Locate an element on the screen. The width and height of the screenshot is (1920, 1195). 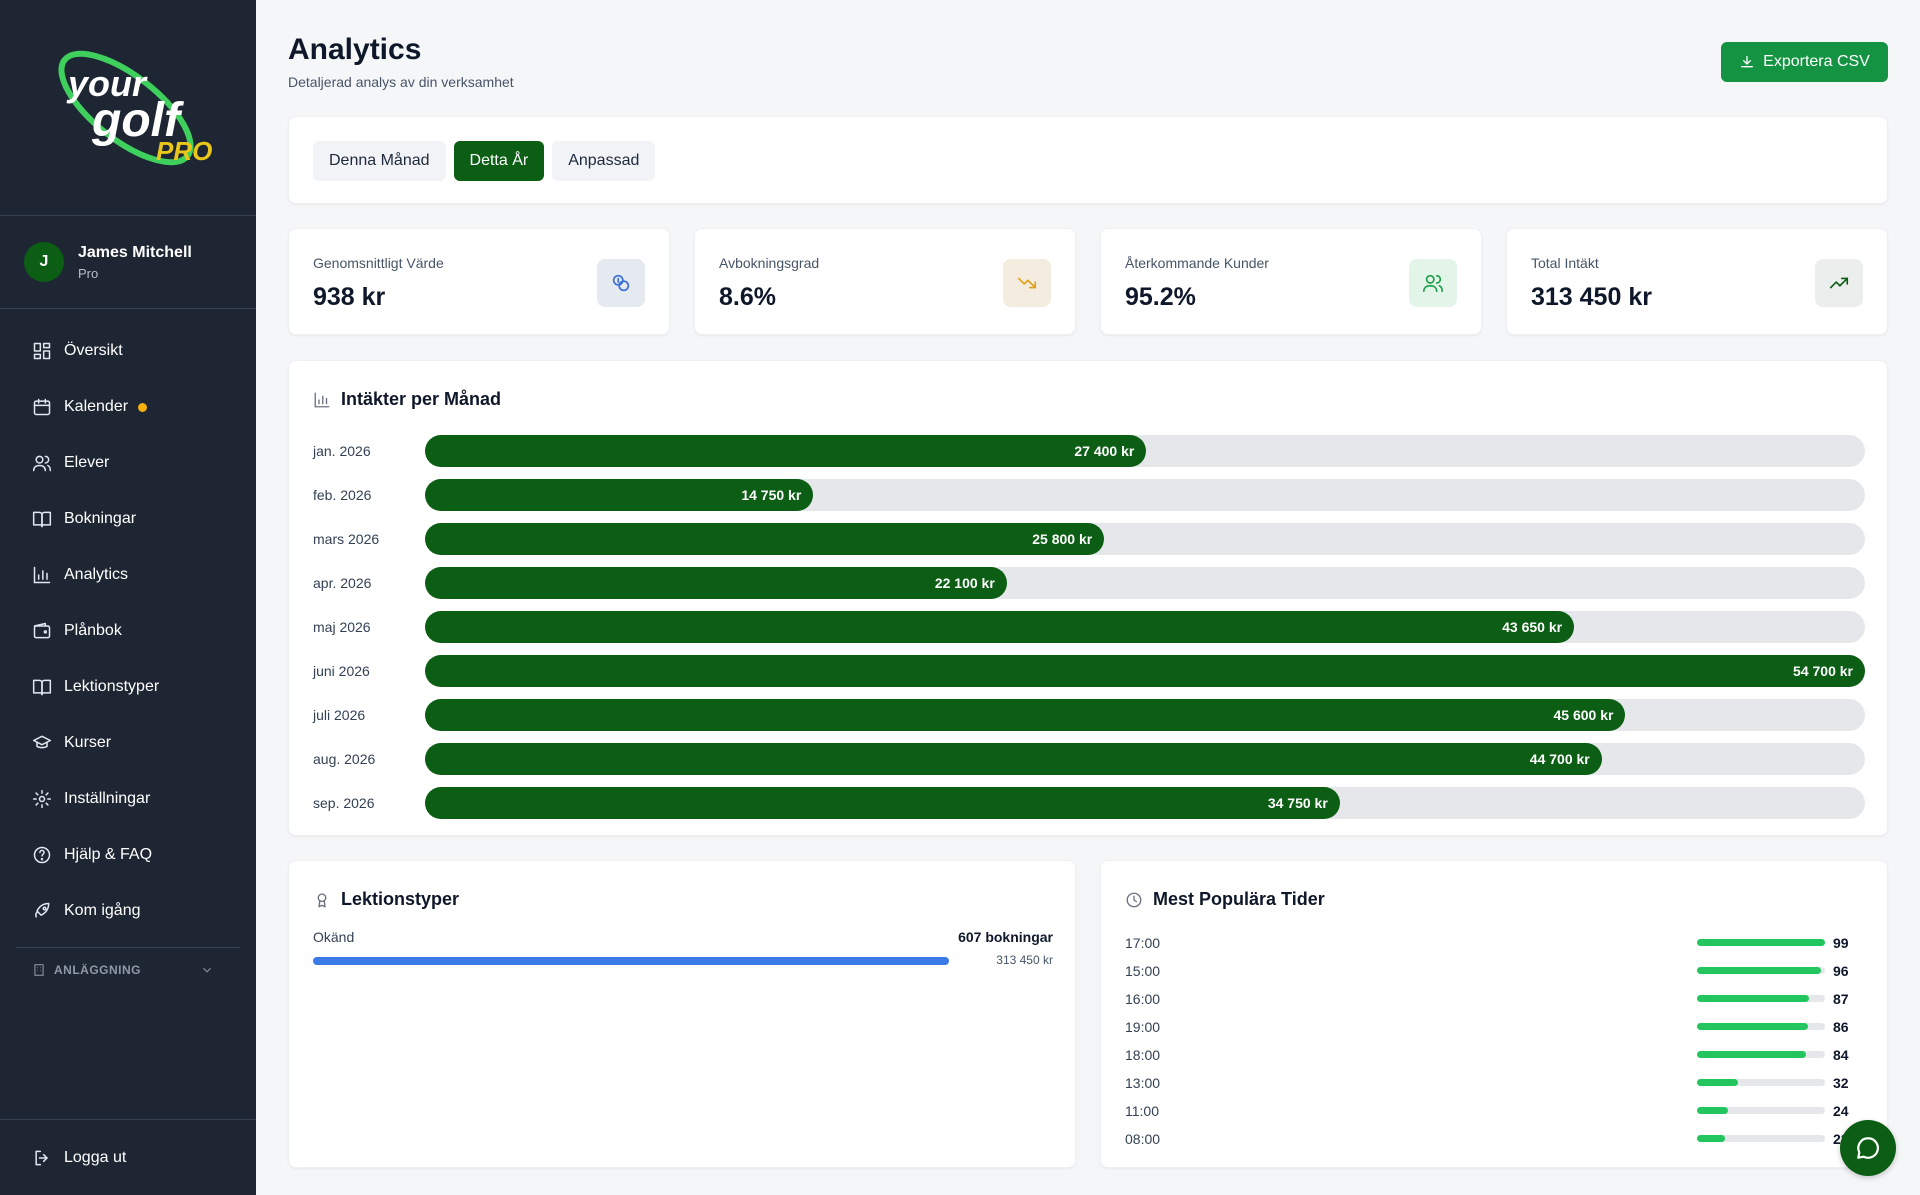
chat-button is located at coordinates (1868, 1148).